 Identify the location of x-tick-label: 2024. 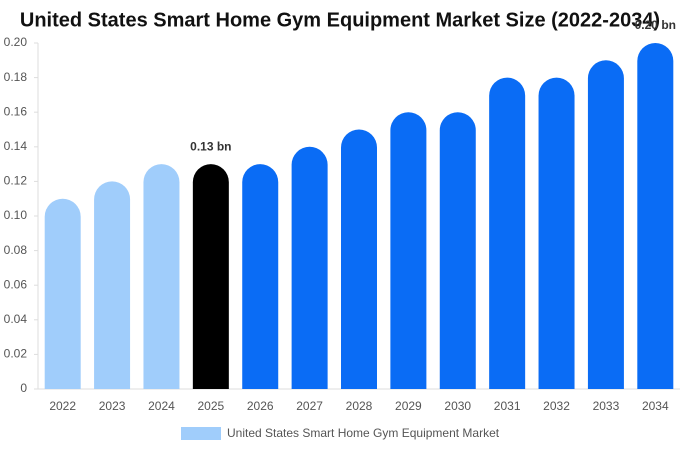
(161, 406).